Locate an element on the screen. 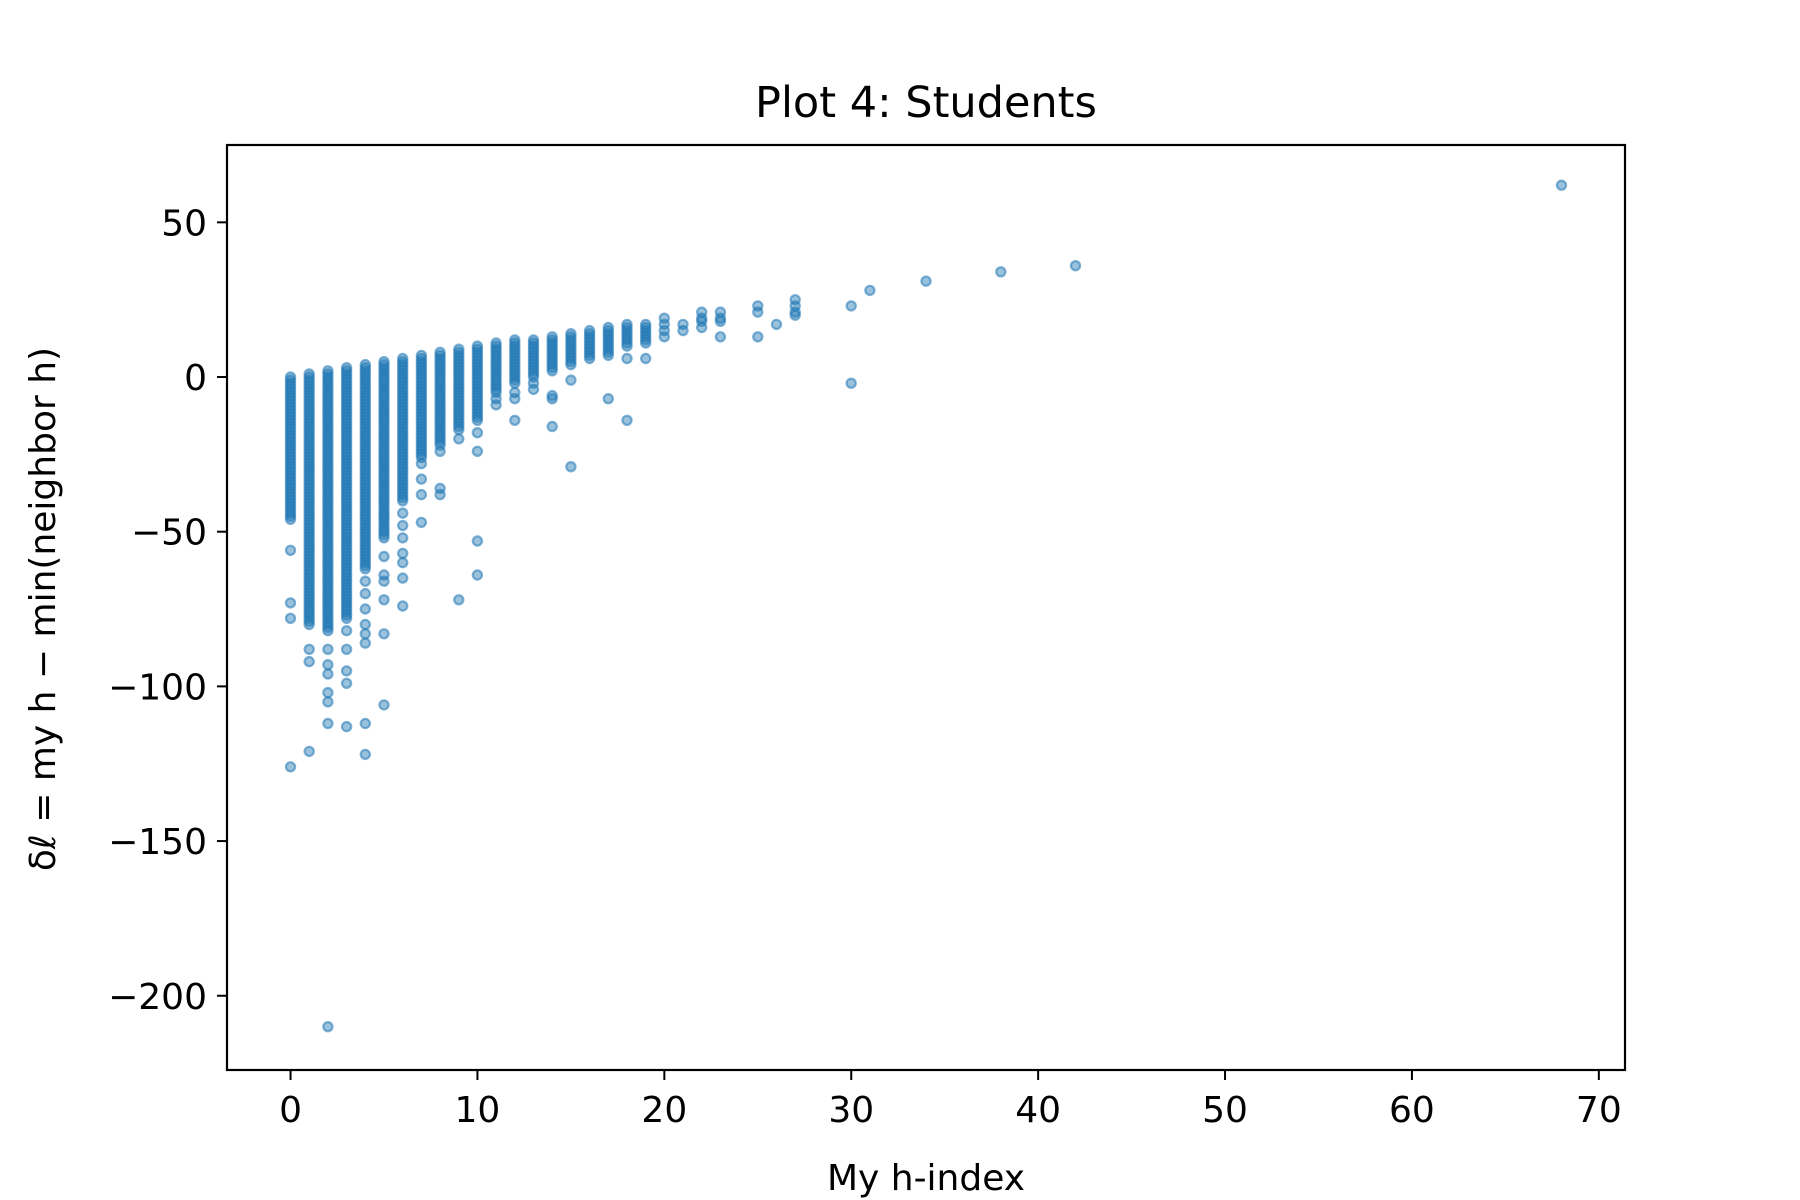  x-axis-label: My h-index is located at coordinates (926, 1178).